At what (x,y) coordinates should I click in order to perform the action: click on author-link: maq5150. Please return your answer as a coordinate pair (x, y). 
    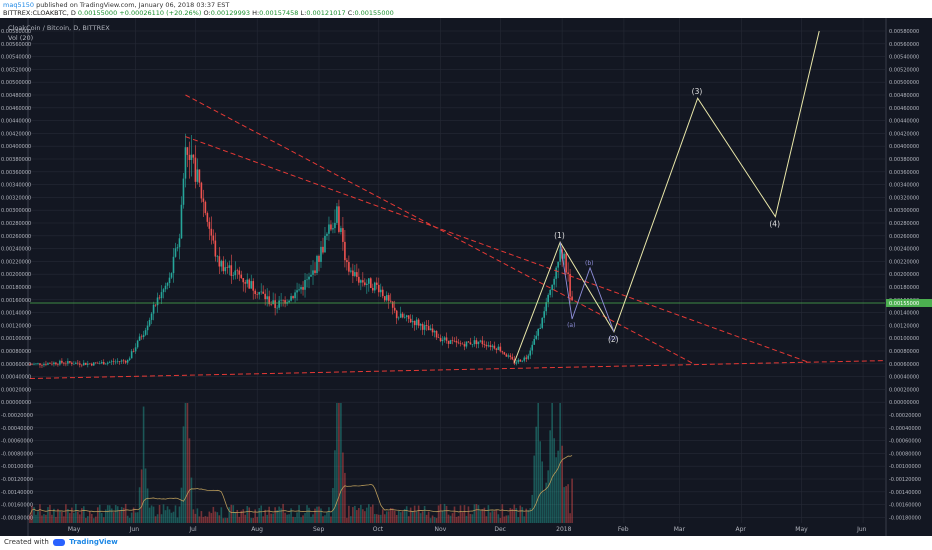
    Looking at the image, I should click on (18, 5).